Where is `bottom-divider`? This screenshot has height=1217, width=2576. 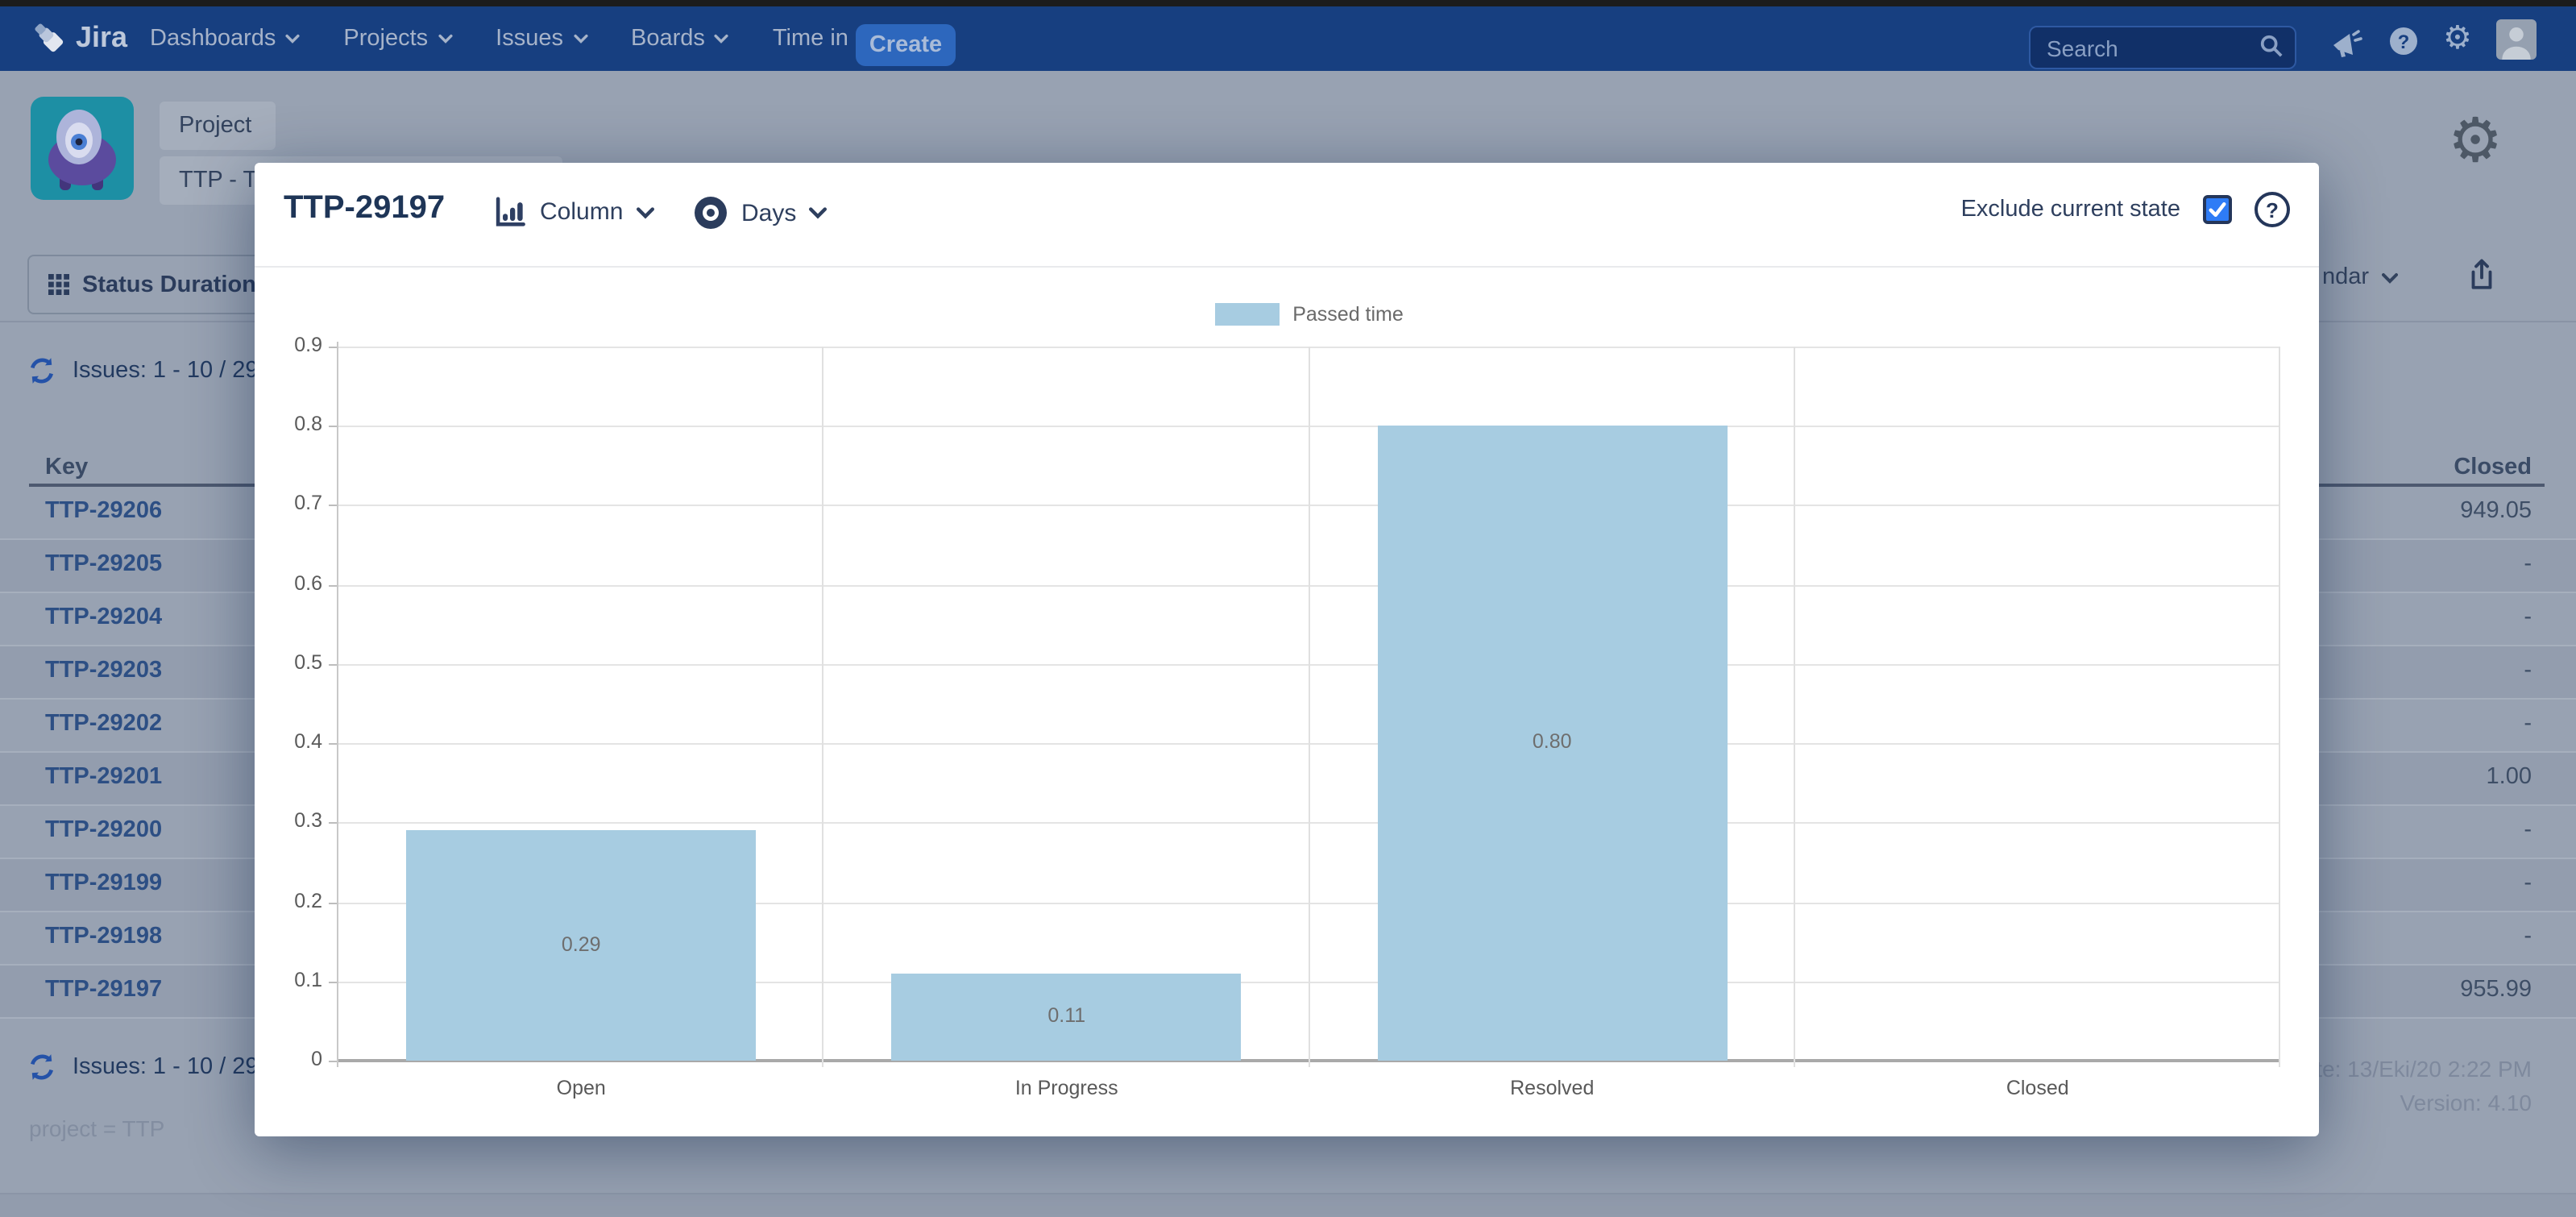 bottom-divider is located at coordinates (1288, 1193).